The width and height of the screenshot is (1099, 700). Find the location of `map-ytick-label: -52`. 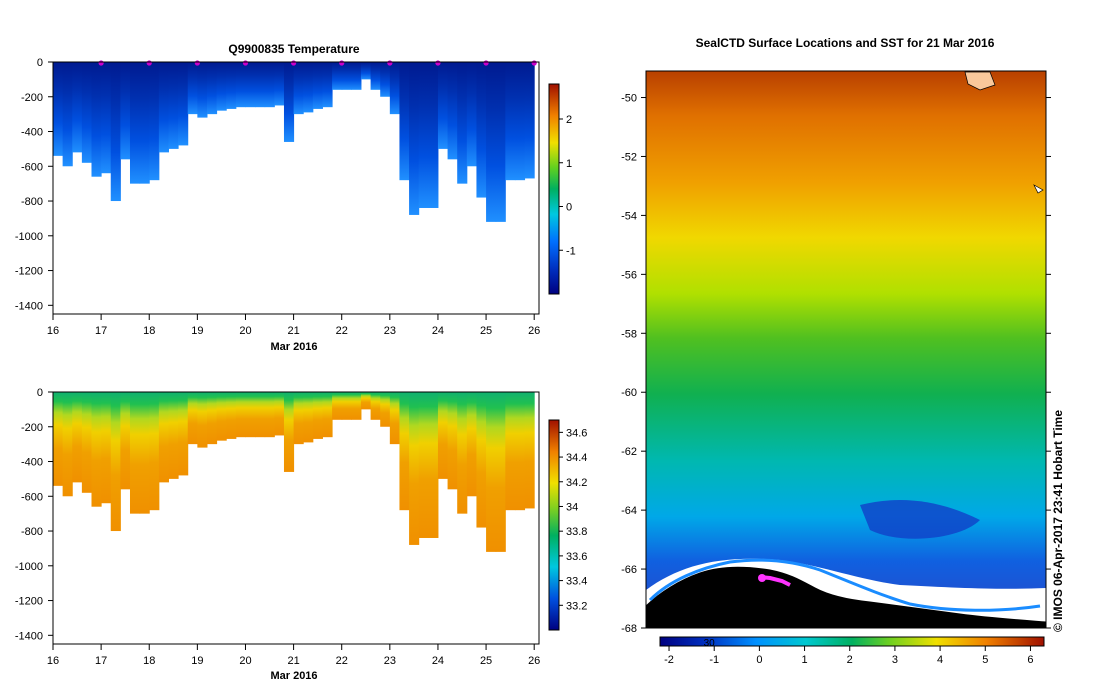

map-ytick-label: -52 is located at coordinates (629, 157).